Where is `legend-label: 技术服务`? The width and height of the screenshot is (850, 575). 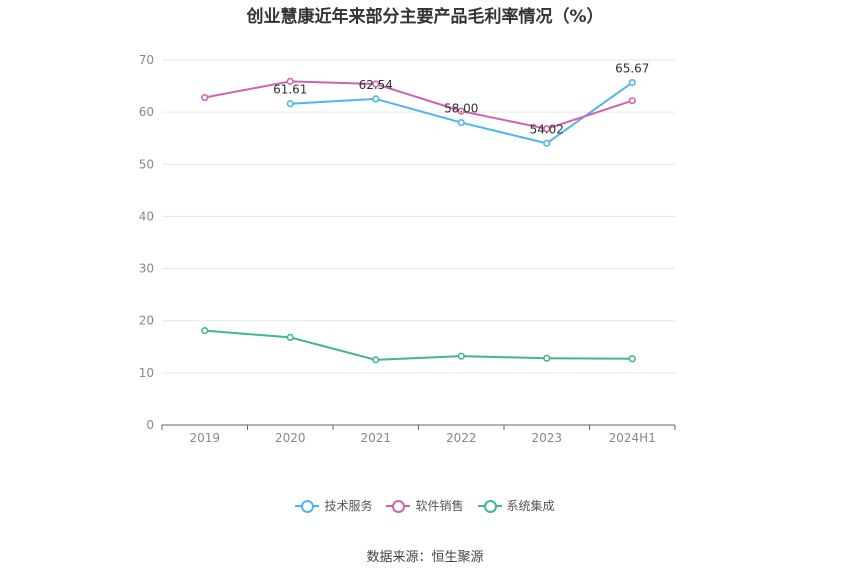 legend-label: 技术服务 is located at coordinates (348, 506).